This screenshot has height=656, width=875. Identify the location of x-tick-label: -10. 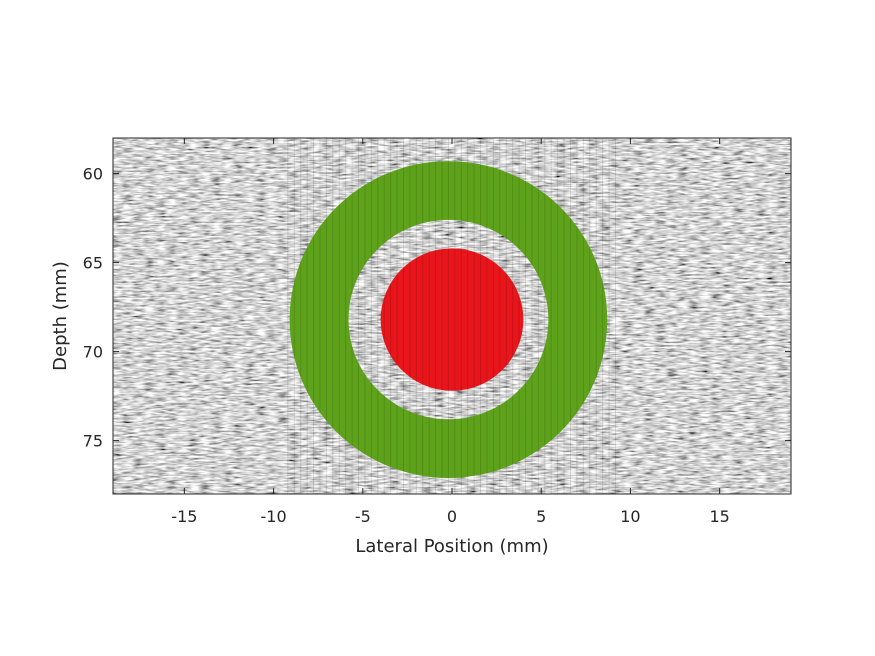
(274, 516).